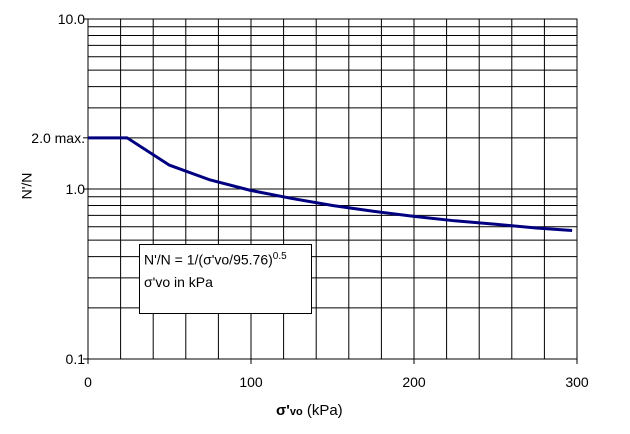 This screenshot has height=434, width=630. Describe the element at coordinates (58, 138) in the screenshot. I see `y-tick-label: 2.0 max.` at that location.